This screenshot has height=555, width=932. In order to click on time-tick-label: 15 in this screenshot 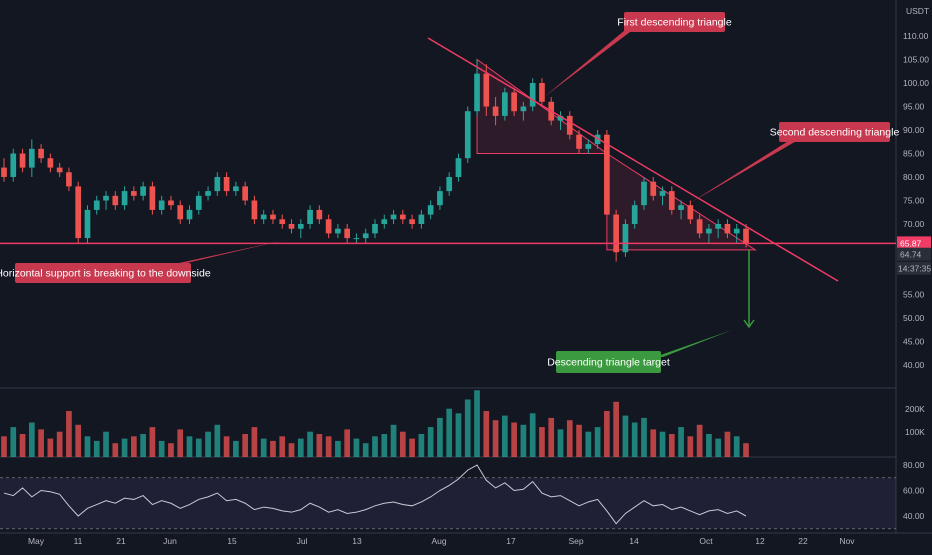, I will do `click(232, 541)`.